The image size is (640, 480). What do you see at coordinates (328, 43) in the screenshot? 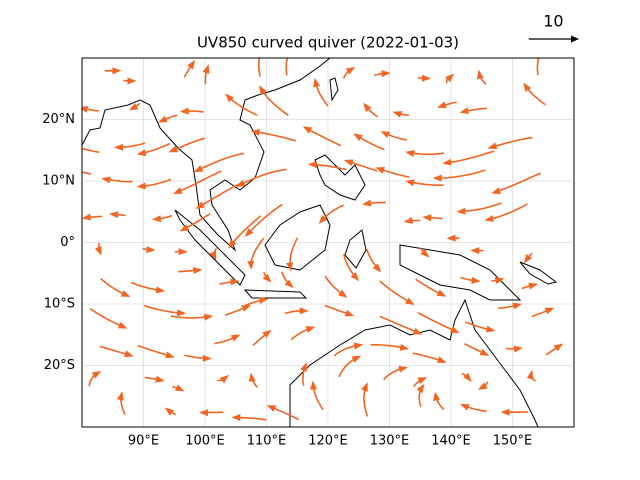
I see `chart-title: UV850 curved quiver (2022-01-03)` at bounding box center [328, 43].